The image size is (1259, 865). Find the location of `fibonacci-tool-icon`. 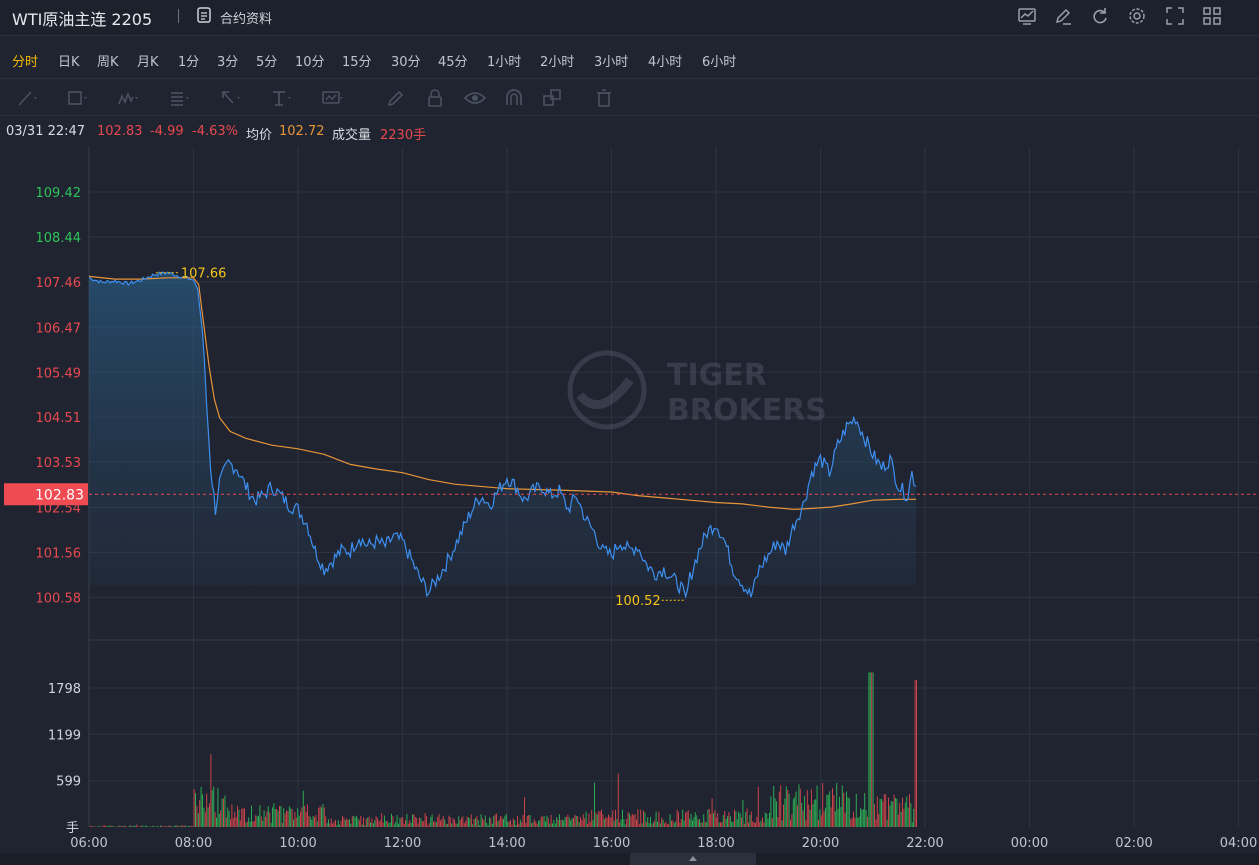

fibonacci-tool-icon is located at coordinates (179, 98).